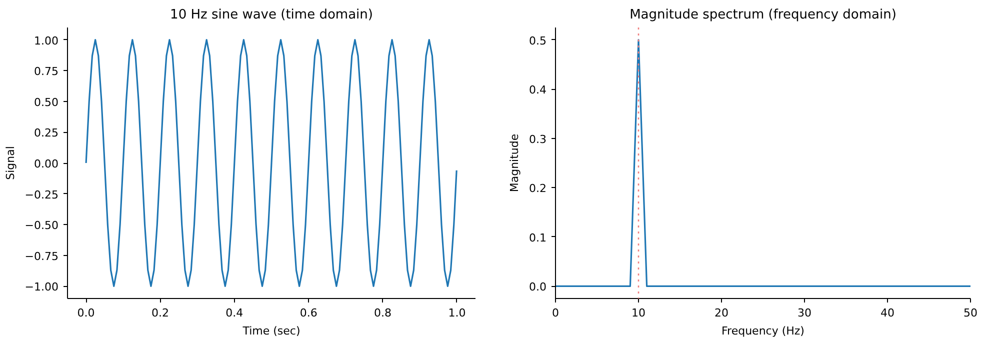 This screenshot has height=340, width=990. Describe the element at coordinates (887, 313) in the screenshot. I see `x-tick-label: 40` at that location.